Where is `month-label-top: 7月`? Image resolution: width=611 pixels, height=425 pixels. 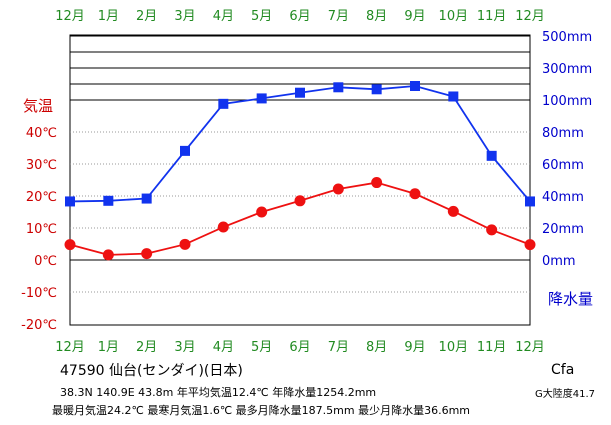 month-label-top: 7月 is located at coordinates (338, 16).